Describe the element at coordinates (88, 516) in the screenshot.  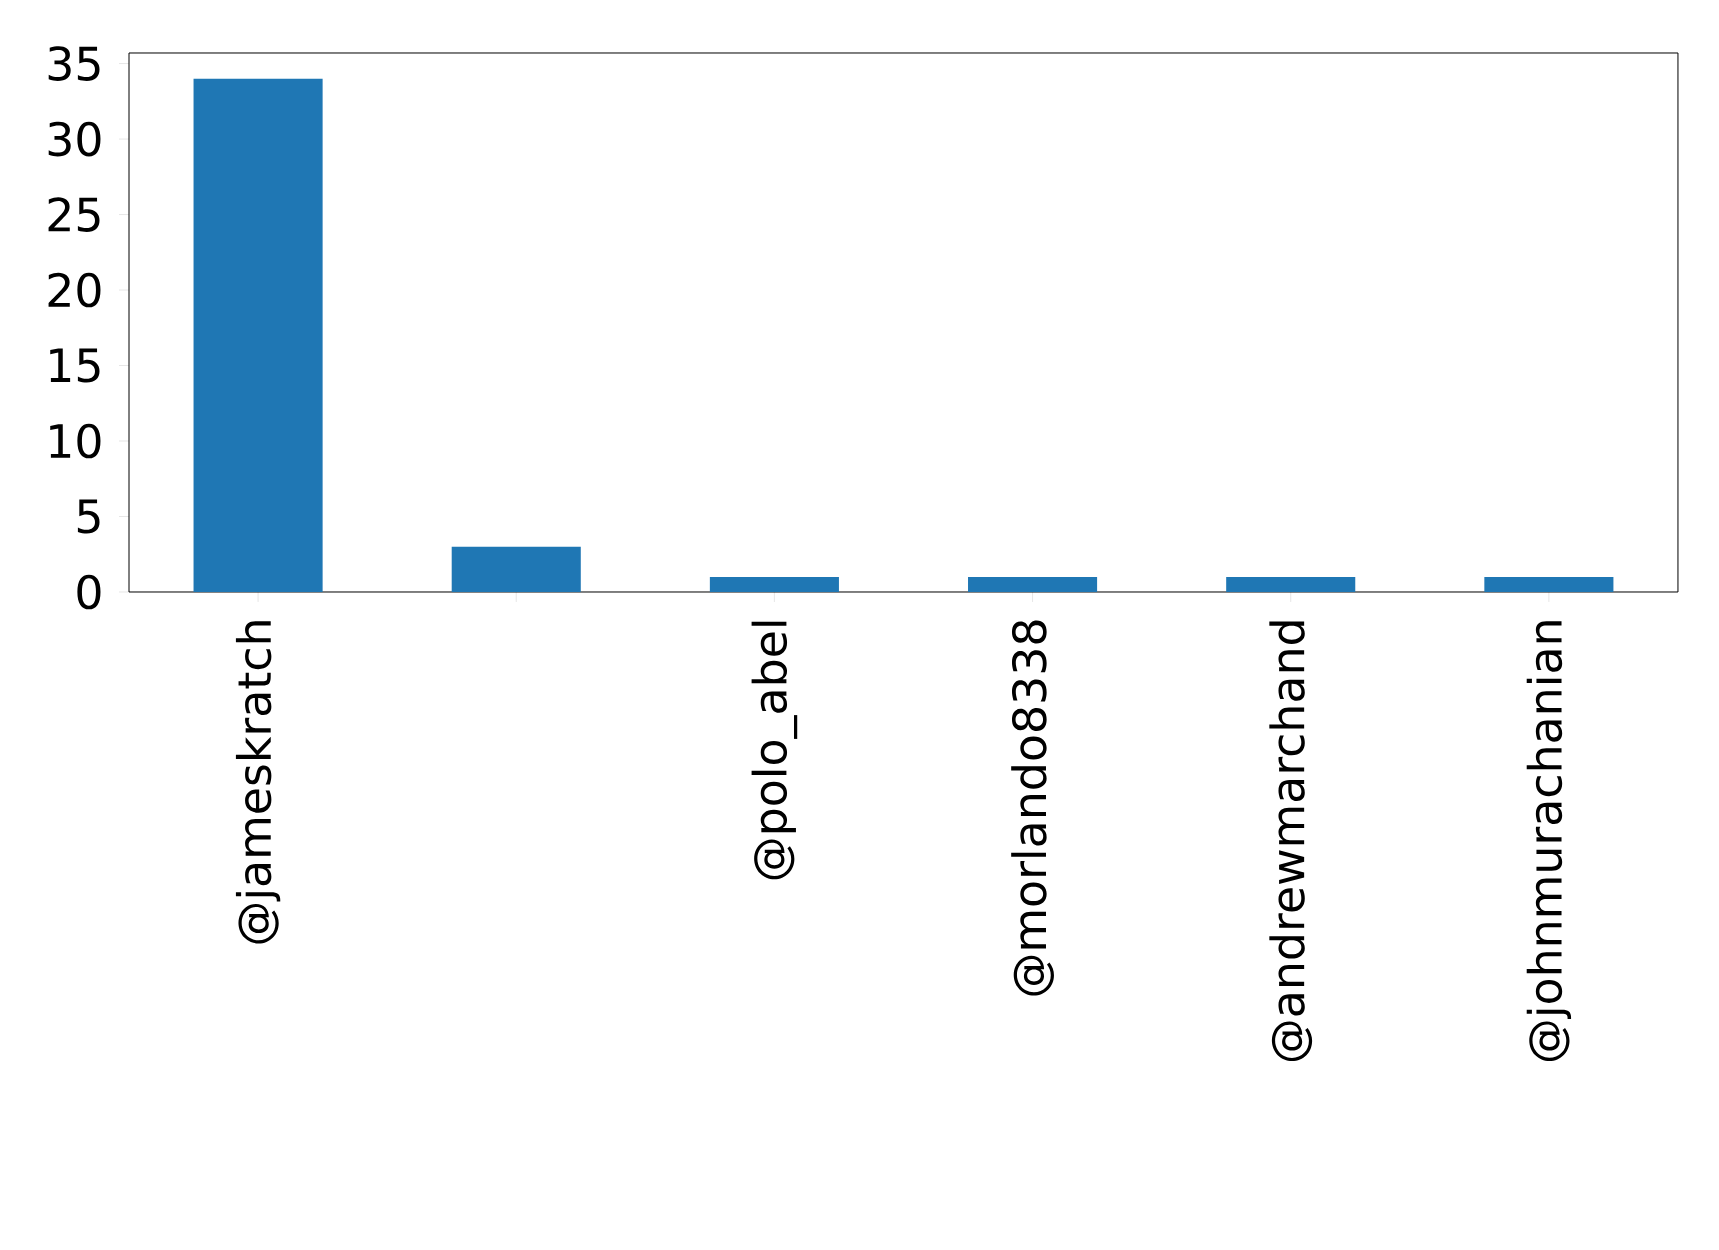
I see `y-tick-label: 5` at that location.